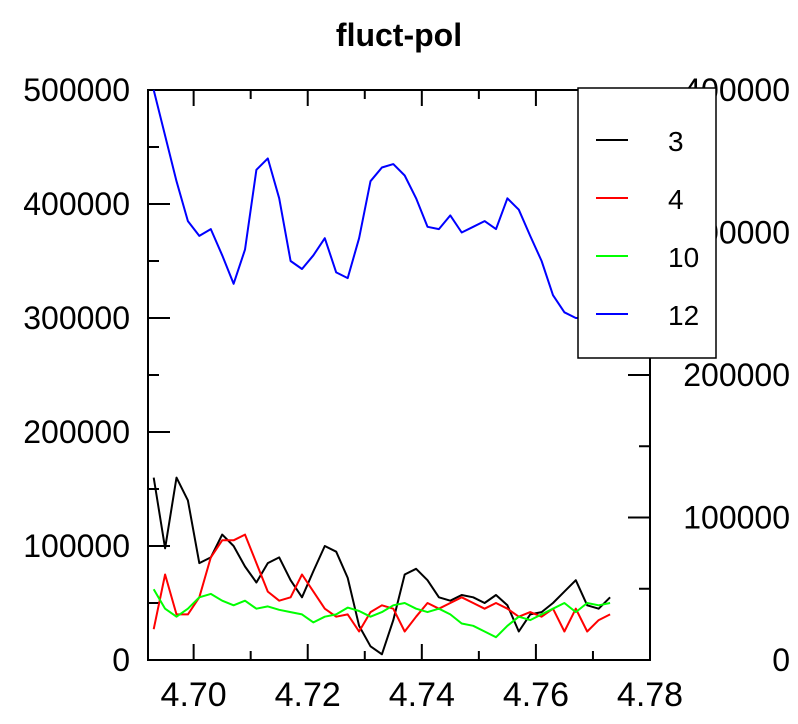 The height and width of the screenshot is (724, 798). What do you see at coordinates (781, 660) in the screenshot?
I see `y-right-tick-label: 0` at bounding box center [781, 660].